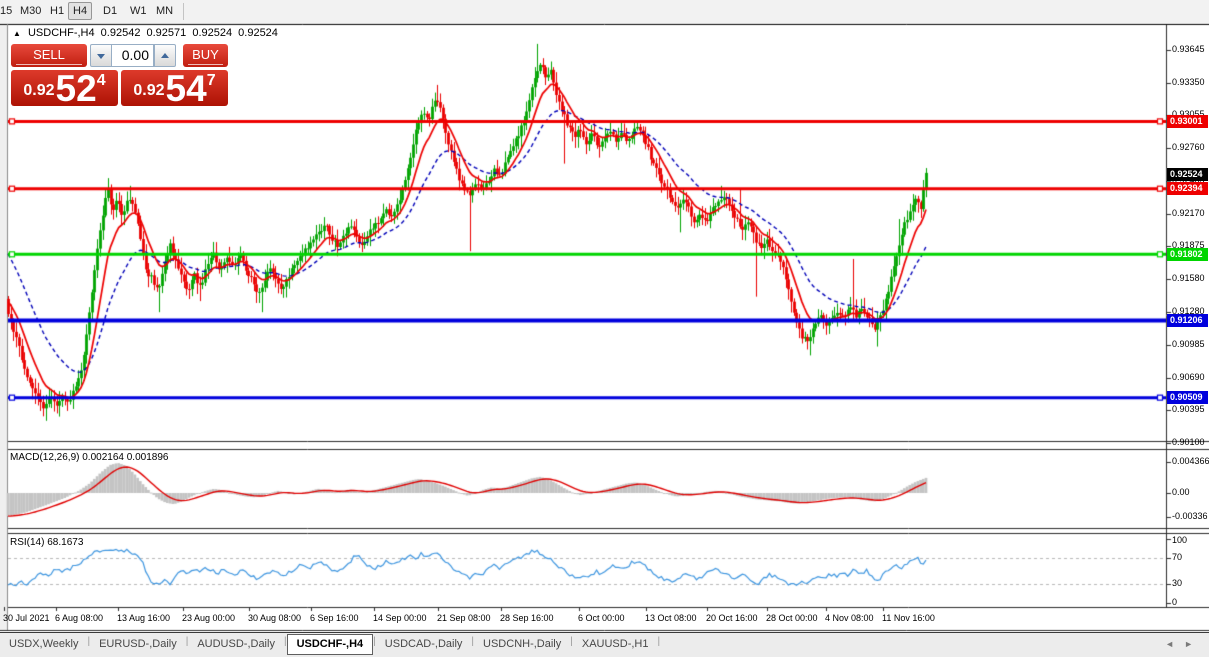  I want to click on date-tick-label: 13 Aug 16:00, so click(144, 618).